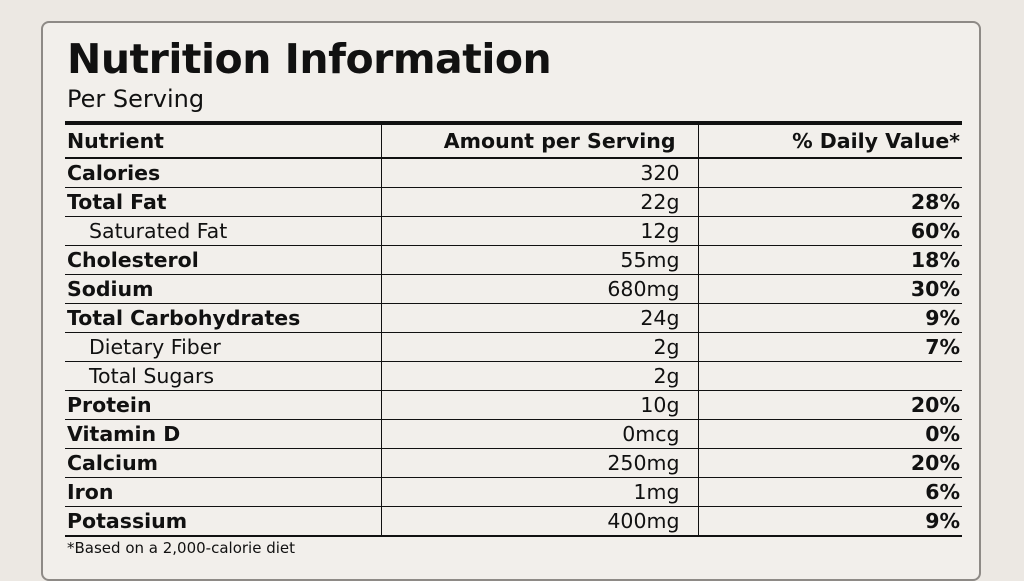 Image resolution: width=1024 pixels, height=581 pixels. Describe the element at coordinates (223, 434) in the screenshot. I see `nutrient-name: Vitamin D` at that location.